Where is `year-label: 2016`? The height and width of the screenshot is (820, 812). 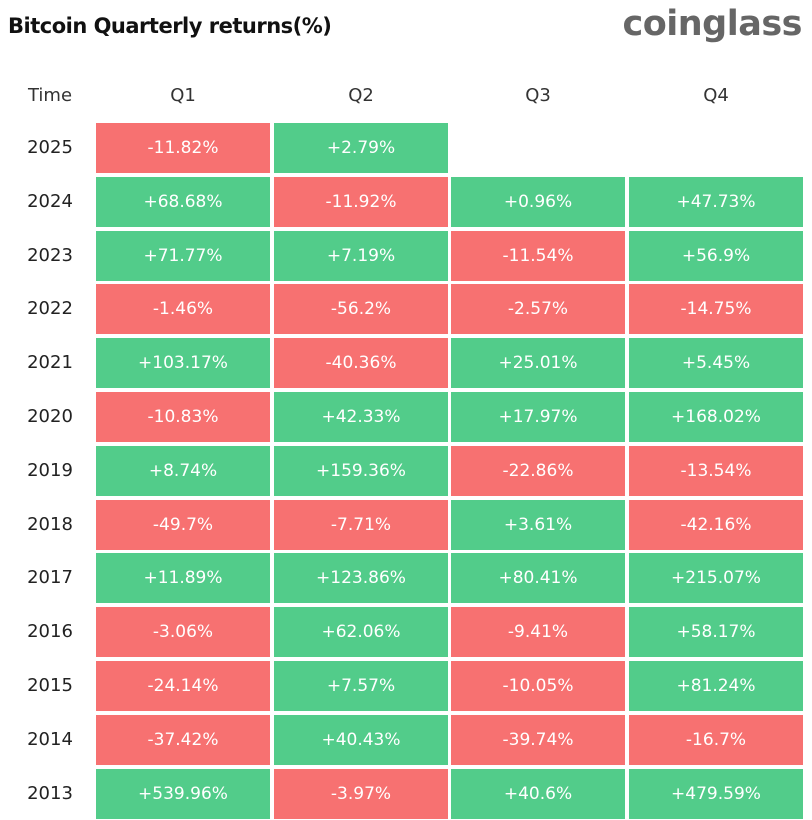 year-label: 2016 is located at coordinates (50, 631).